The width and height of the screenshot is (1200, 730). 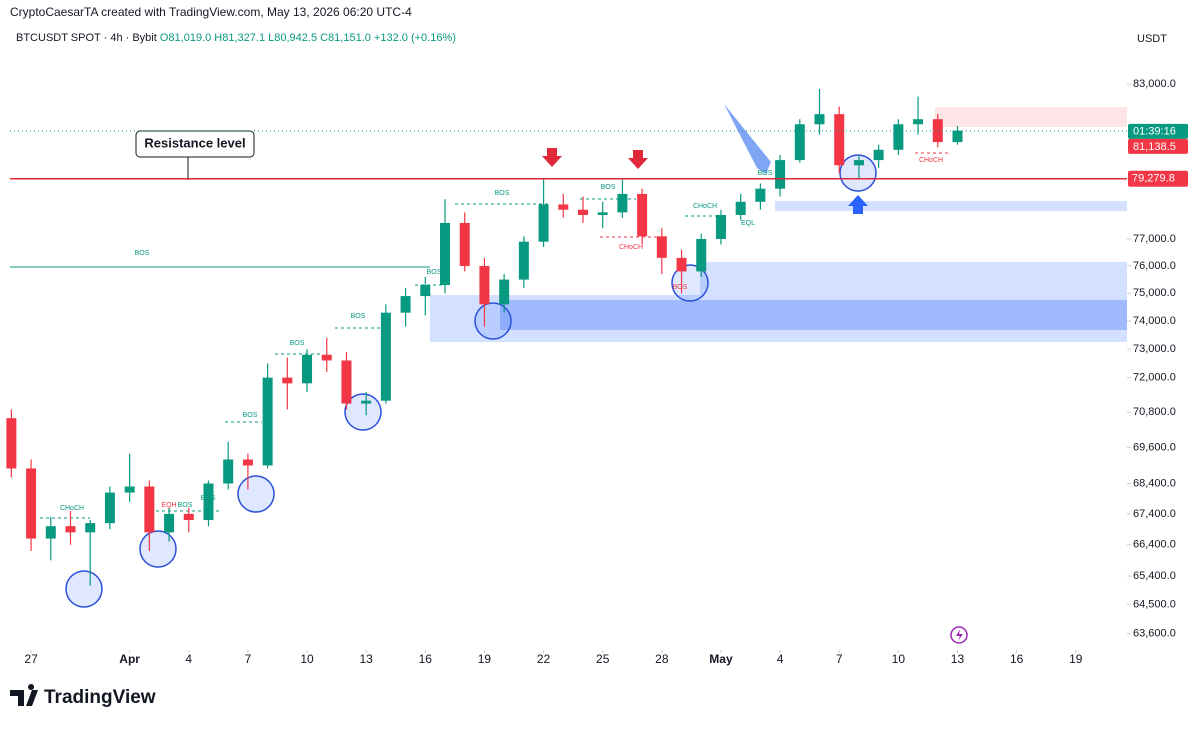 I want to click on last-price-label: 81,138.5, so click(x=1154, y=147).